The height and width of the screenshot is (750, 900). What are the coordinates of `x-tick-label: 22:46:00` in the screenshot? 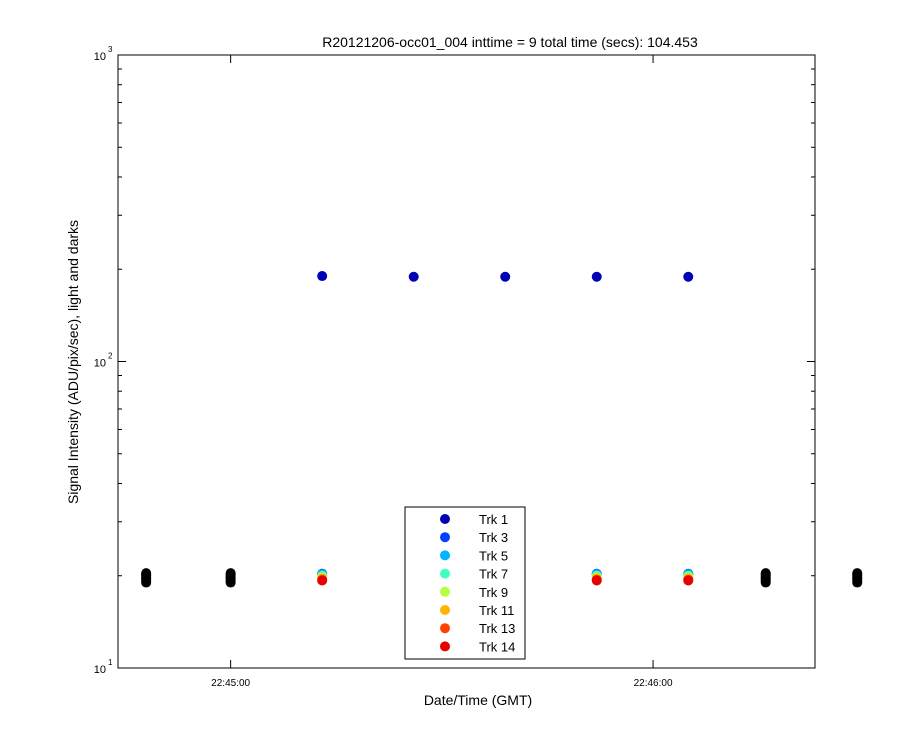 It's located at (653, 683).